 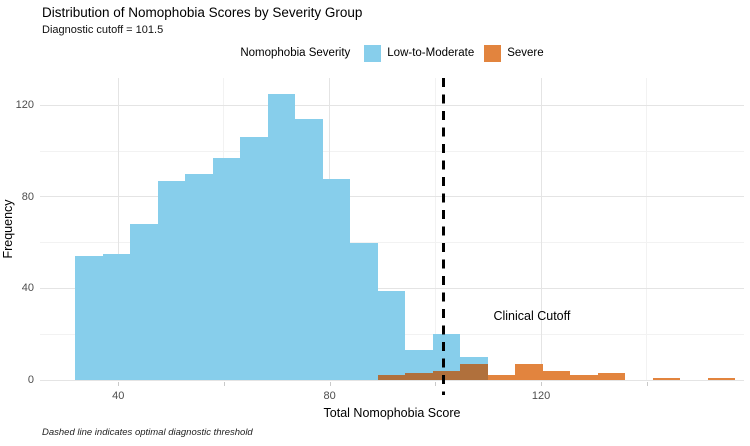 I want to click on x-tick-label: 40, so click(x=118, y=396).